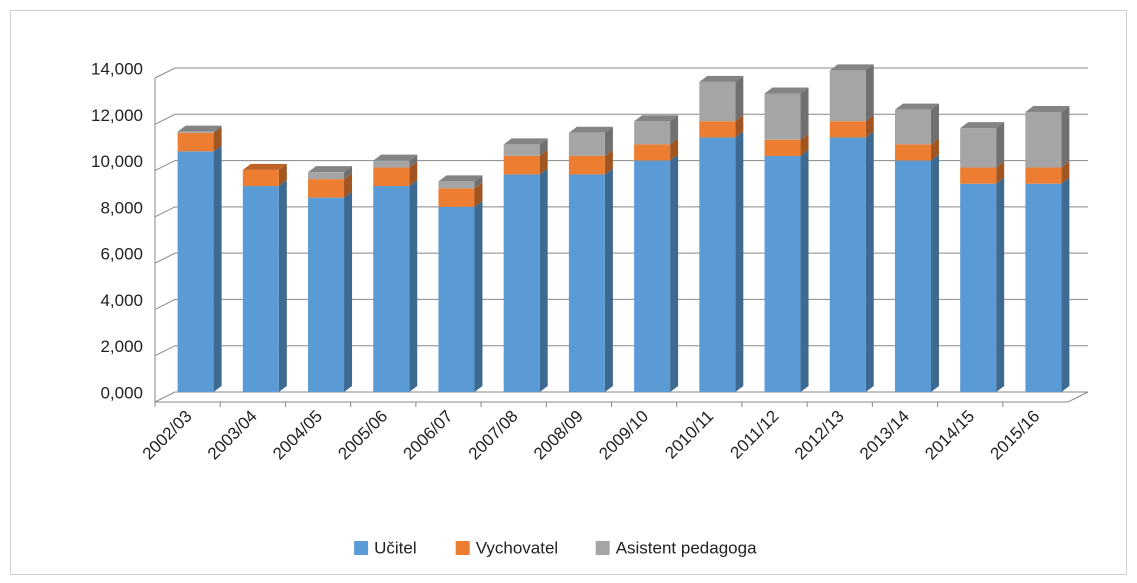 This screenshot has height=583, width=1137. Describe the element at coordinates (121, 254) in the screenshot. I see `y-tick-label: 6,000` at that location.